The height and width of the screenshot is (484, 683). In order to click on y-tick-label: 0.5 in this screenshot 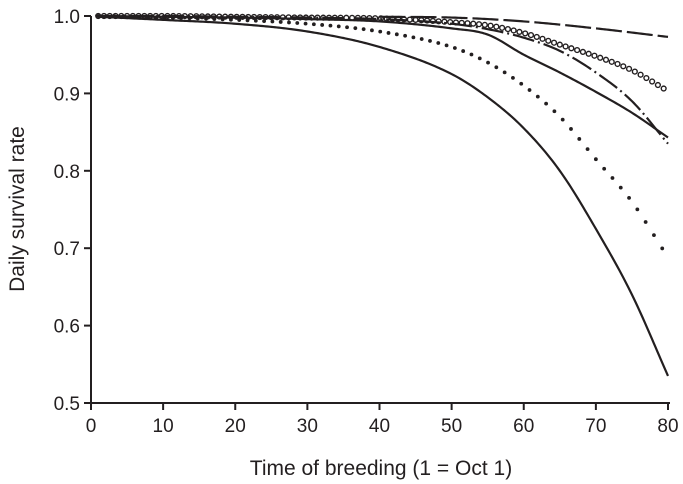, I will do `click(67, 404)`.